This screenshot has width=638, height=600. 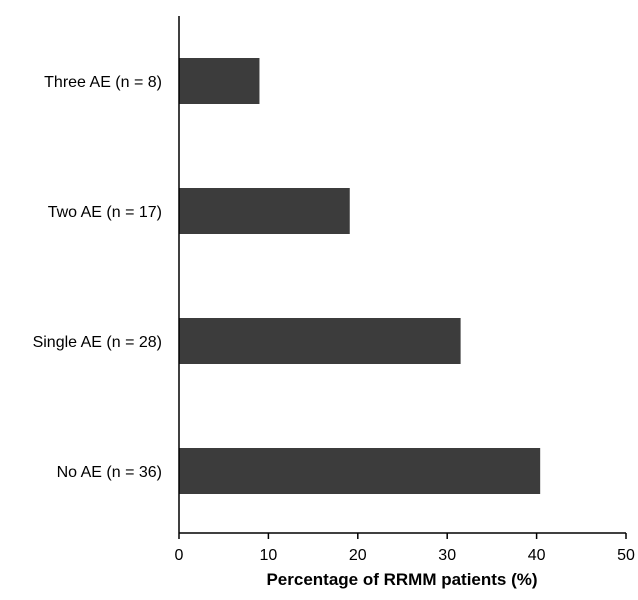 I want to click on x-tick-label-5: 50, so click(x=626, y=555).